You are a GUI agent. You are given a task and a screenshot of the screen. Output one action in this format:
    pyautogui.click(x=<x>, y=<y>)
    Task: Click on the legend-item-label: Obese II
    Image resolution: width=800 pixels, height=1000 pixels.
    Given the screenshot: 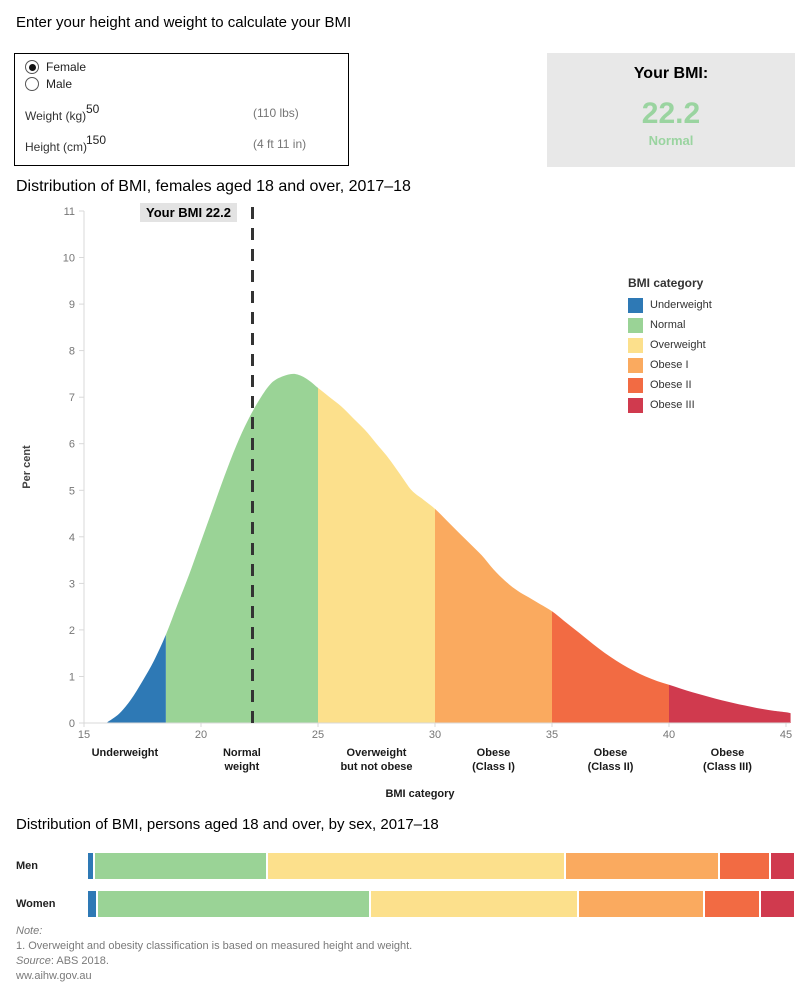 What is the action you would take?
    pyautogui.click(x=671, y=385)
    